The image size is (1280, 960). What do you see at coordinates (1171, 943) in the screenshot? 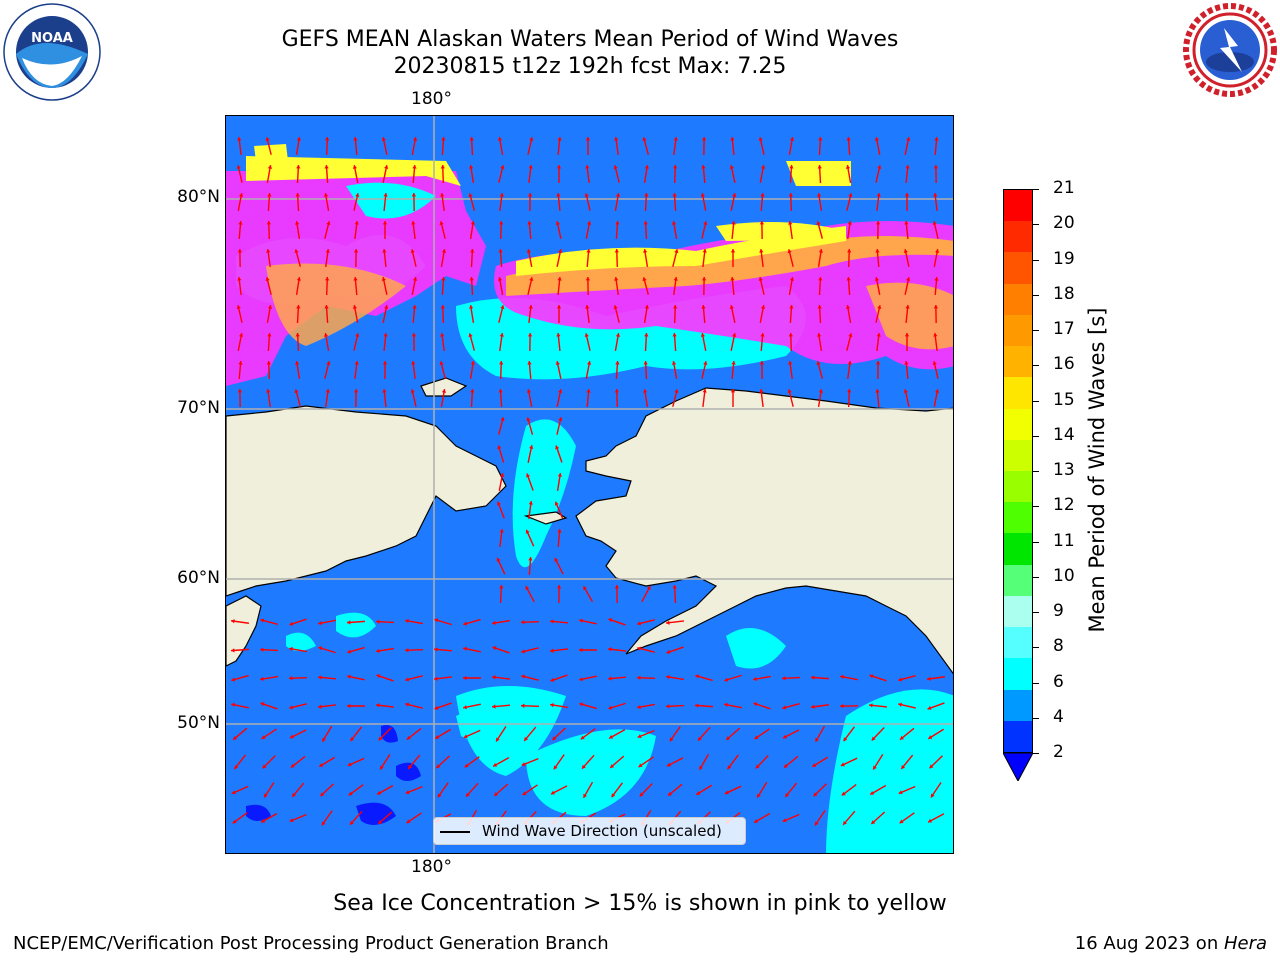
I see `footer-date: 16 Aug 2023 on Hera` at bounding box center [1171, 943].